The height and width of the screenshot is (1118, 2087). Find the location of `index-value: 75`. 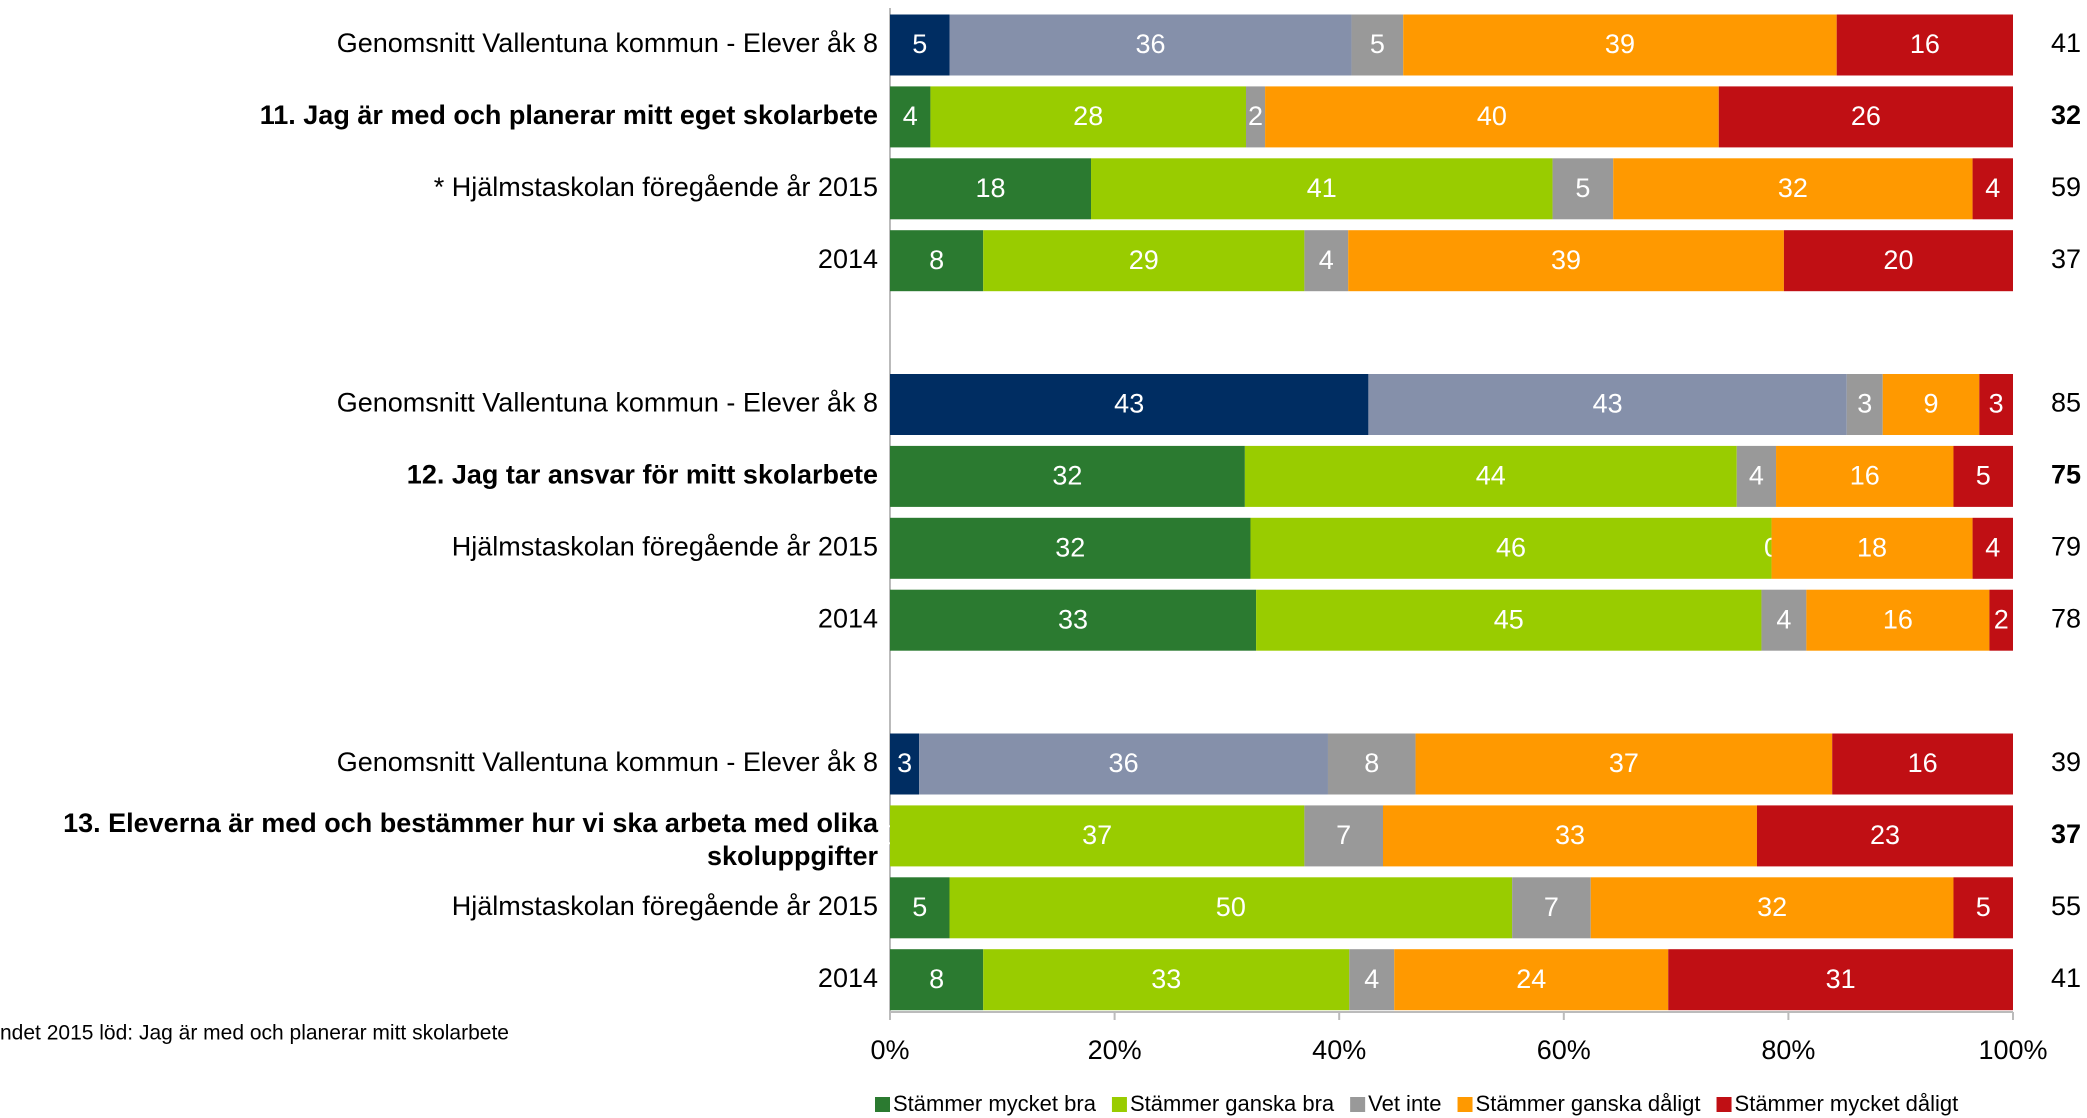

index-value: 75 is located at coordinates (2066, 475).